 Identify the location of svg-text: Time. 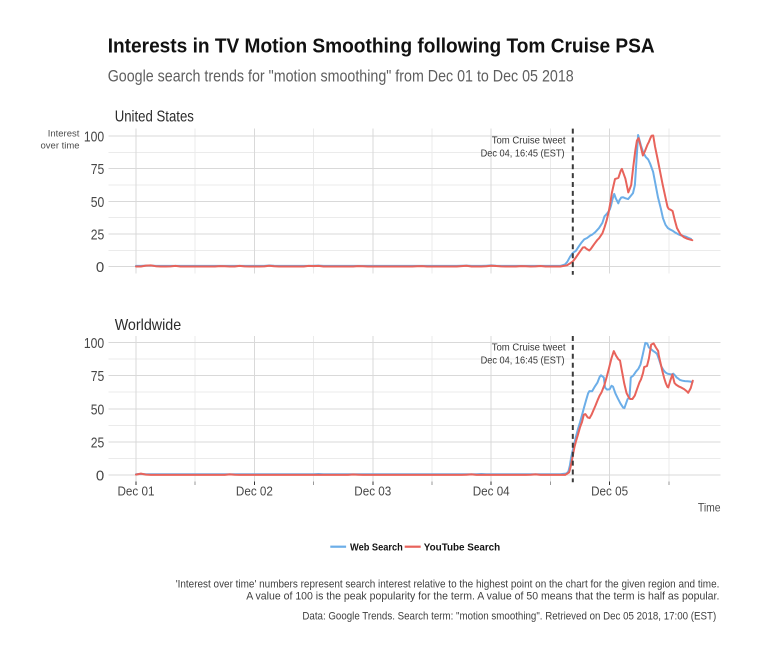
(709, 507).